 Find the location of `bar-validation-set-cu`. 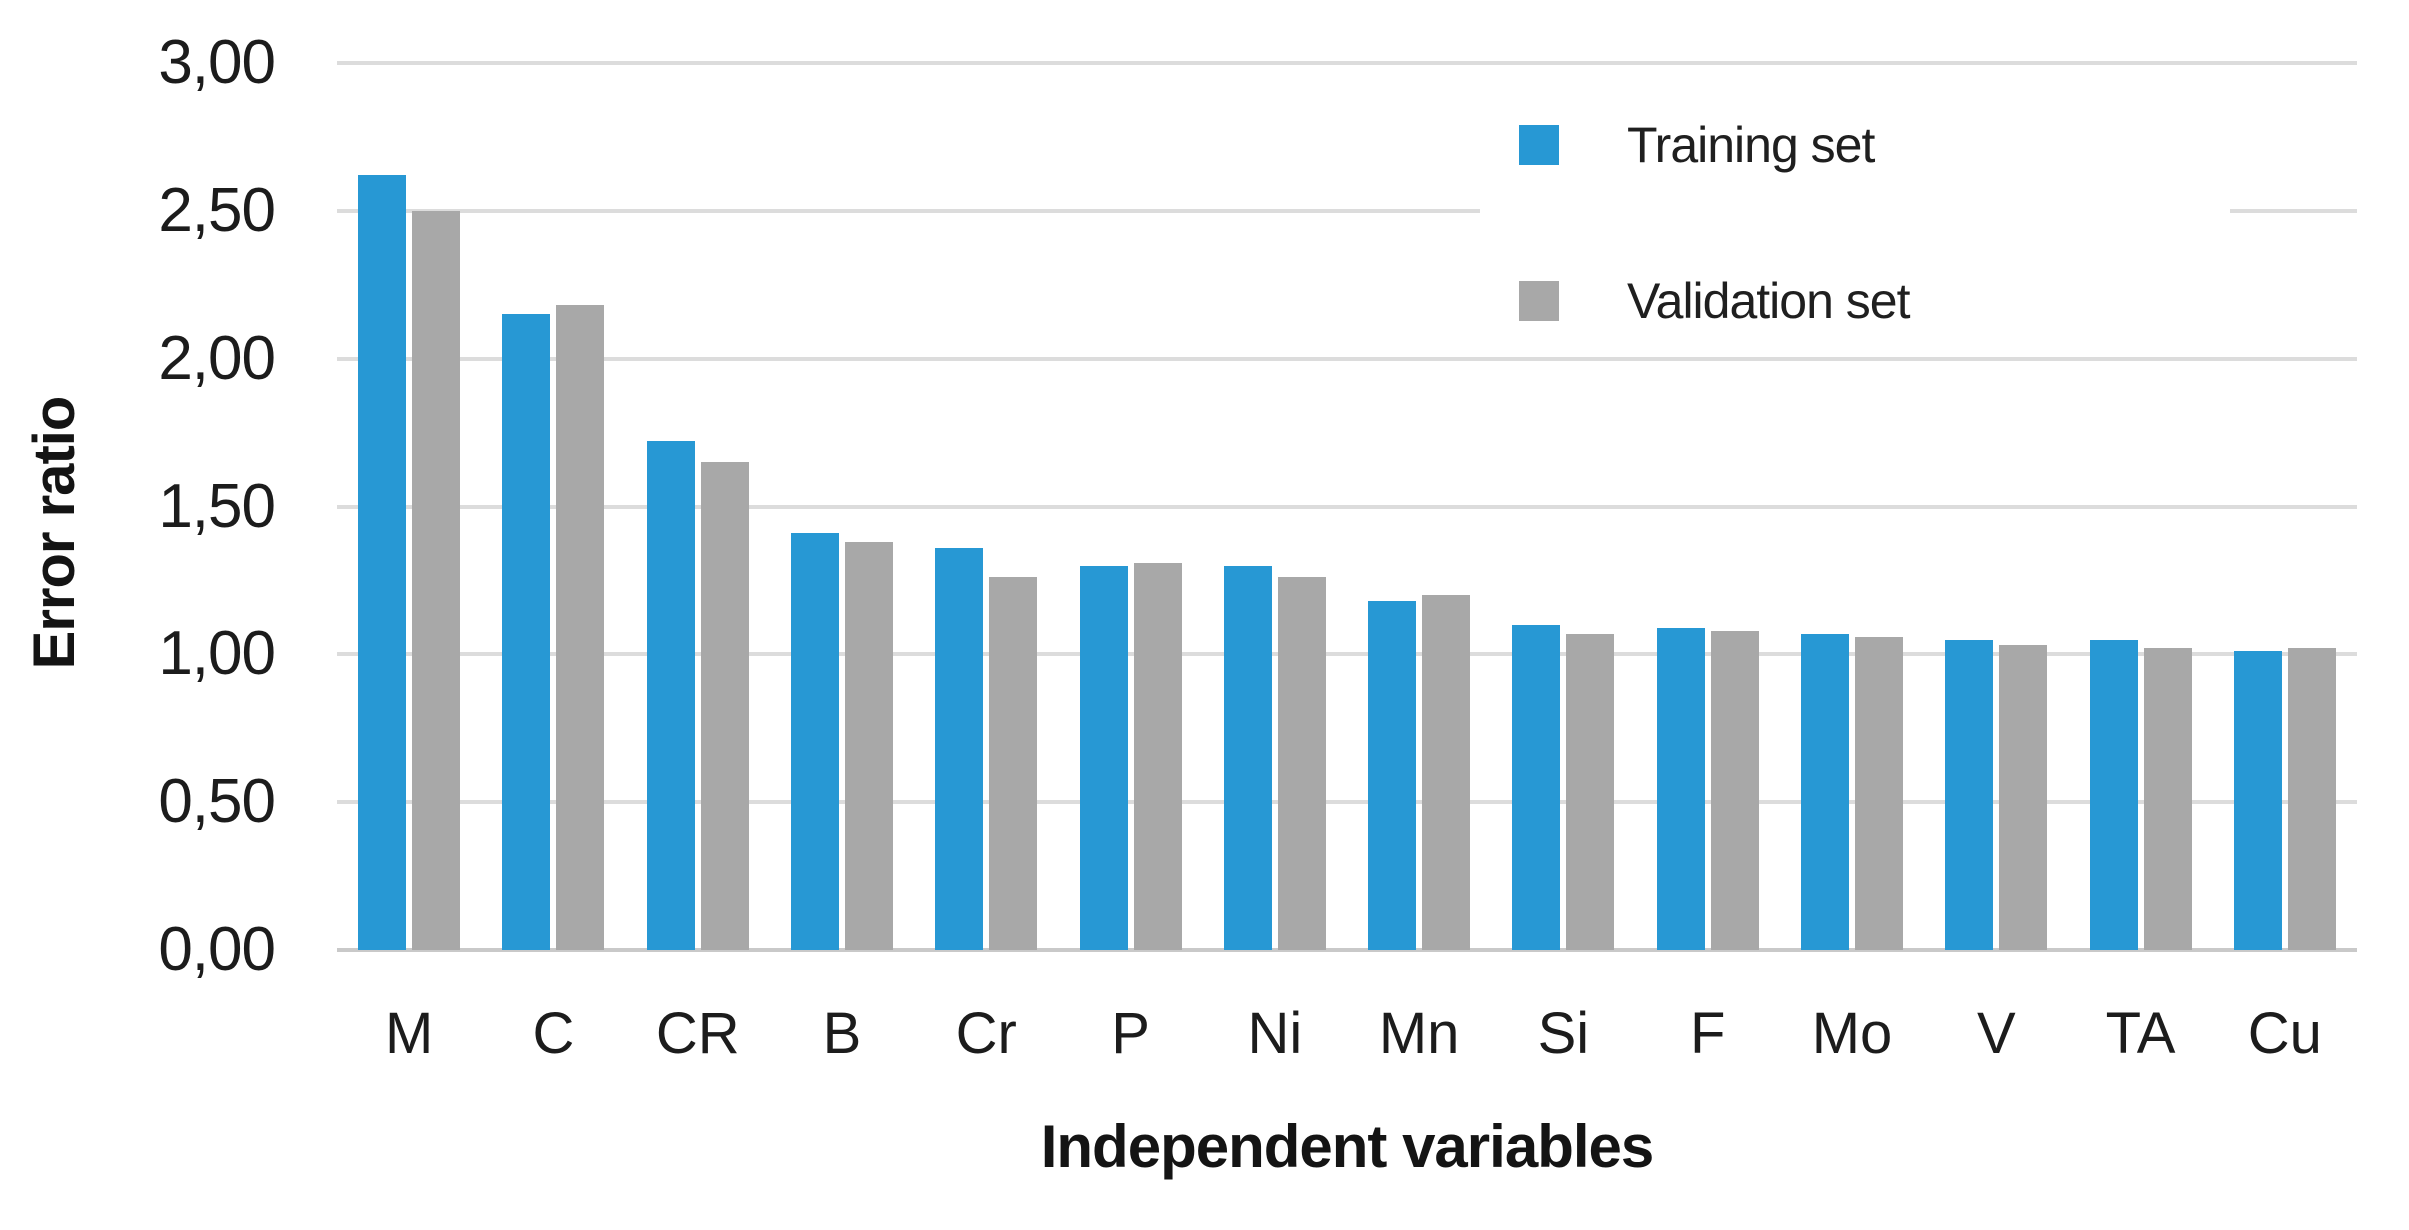

bar-validation-set-cu is located at coordinates (2311, 799).